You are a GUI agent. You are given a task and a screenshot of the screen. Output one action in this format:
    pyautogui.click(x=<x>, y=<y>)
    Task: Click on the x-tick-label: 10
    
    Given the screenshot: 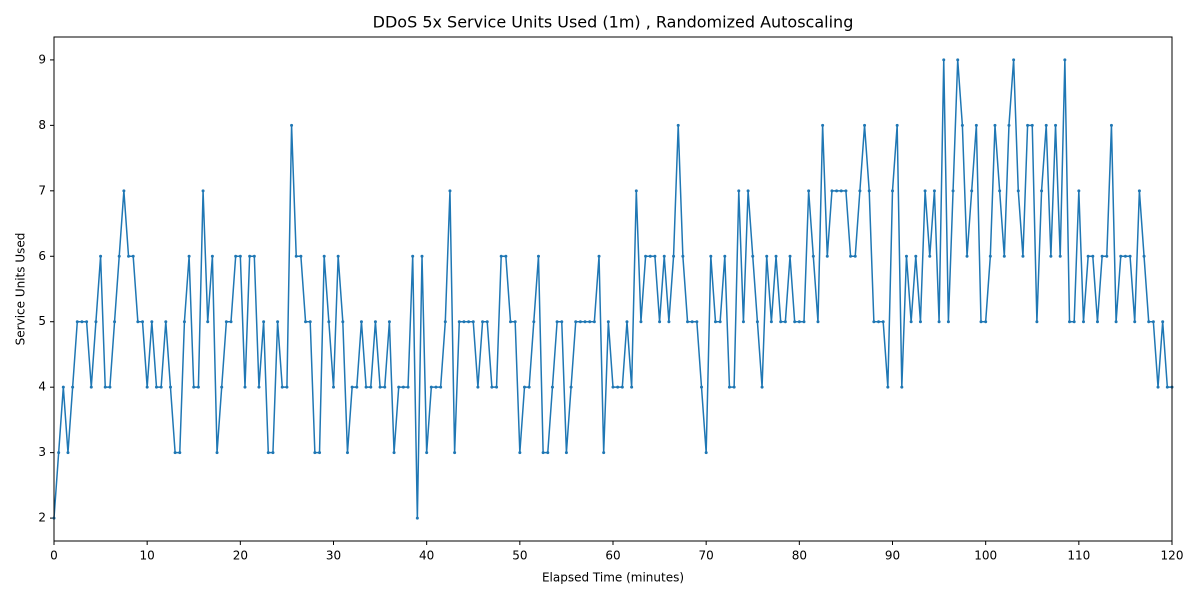 What is the action you would take?
    pyautogui.click(x=147, y=556)
    